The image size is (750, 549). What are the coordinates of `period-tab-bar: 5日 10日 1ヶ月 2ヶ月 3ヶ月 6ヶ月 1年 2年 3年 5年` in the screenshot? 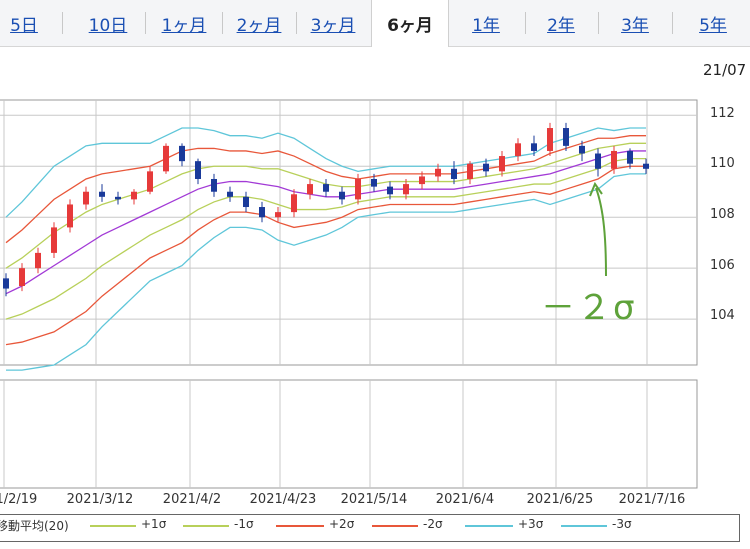 It's located at (375, 23).